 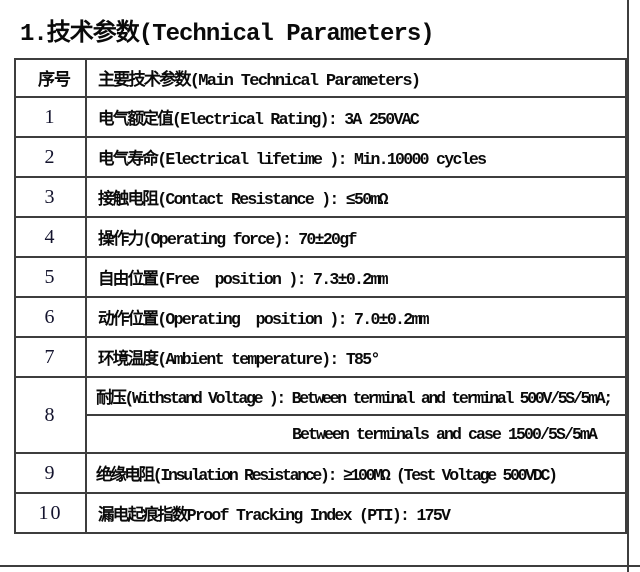 What do you see at coordinates (356, 197) in the screenshot?
I see `row-parameter-text: 接触电阻(Contact Resistance ): ≤50mΩ` at bounding box center [356, 197].